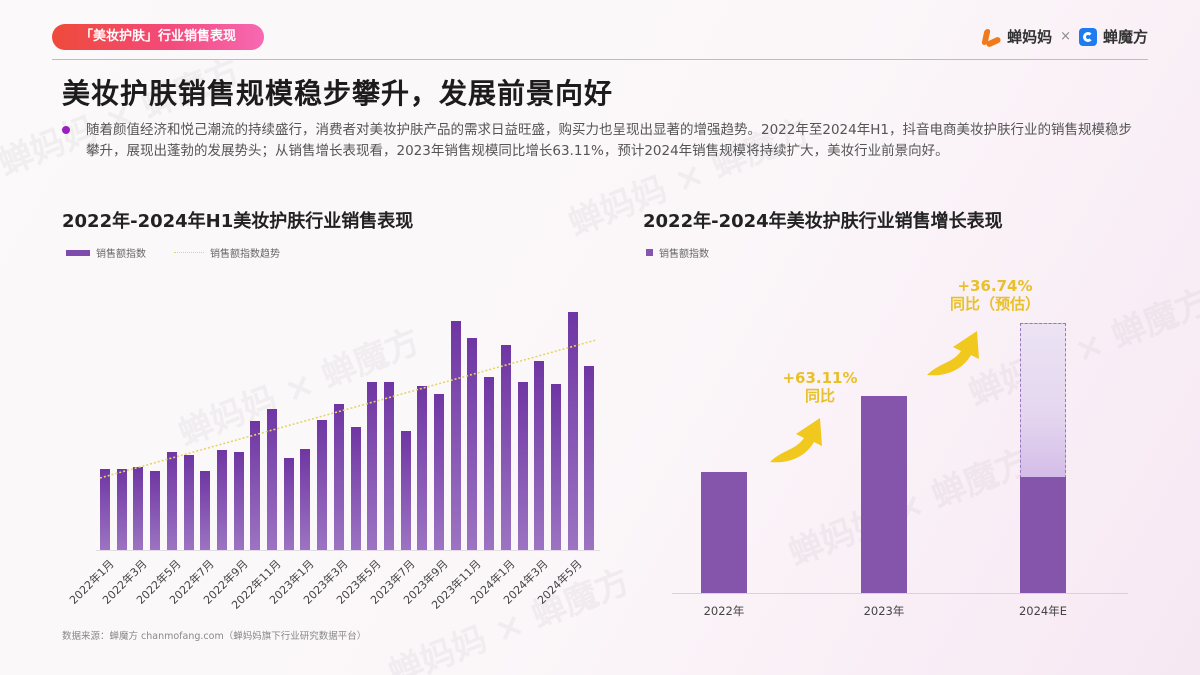  What do you see at coordinates (214, 636) in the screenshot?
I see `data-source-note: 数据来源：蝉魔方 chanmofang.com（蝉妈妈旗下行业研究数据平台）` at bounding box center [214, 636].